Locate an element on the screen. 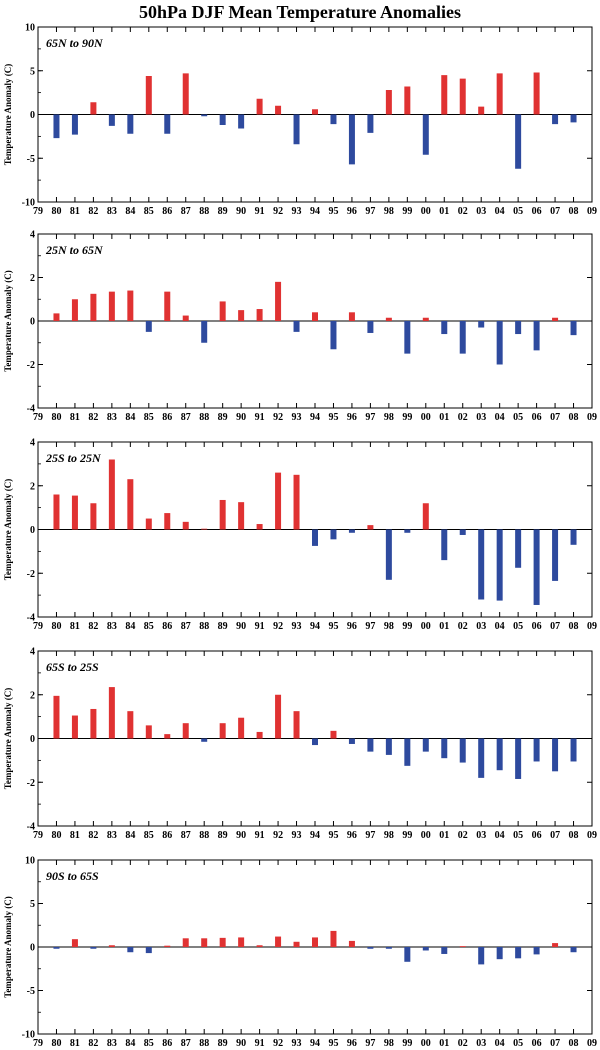  y-tick-label: 2 is located at coordinates (32, 695).